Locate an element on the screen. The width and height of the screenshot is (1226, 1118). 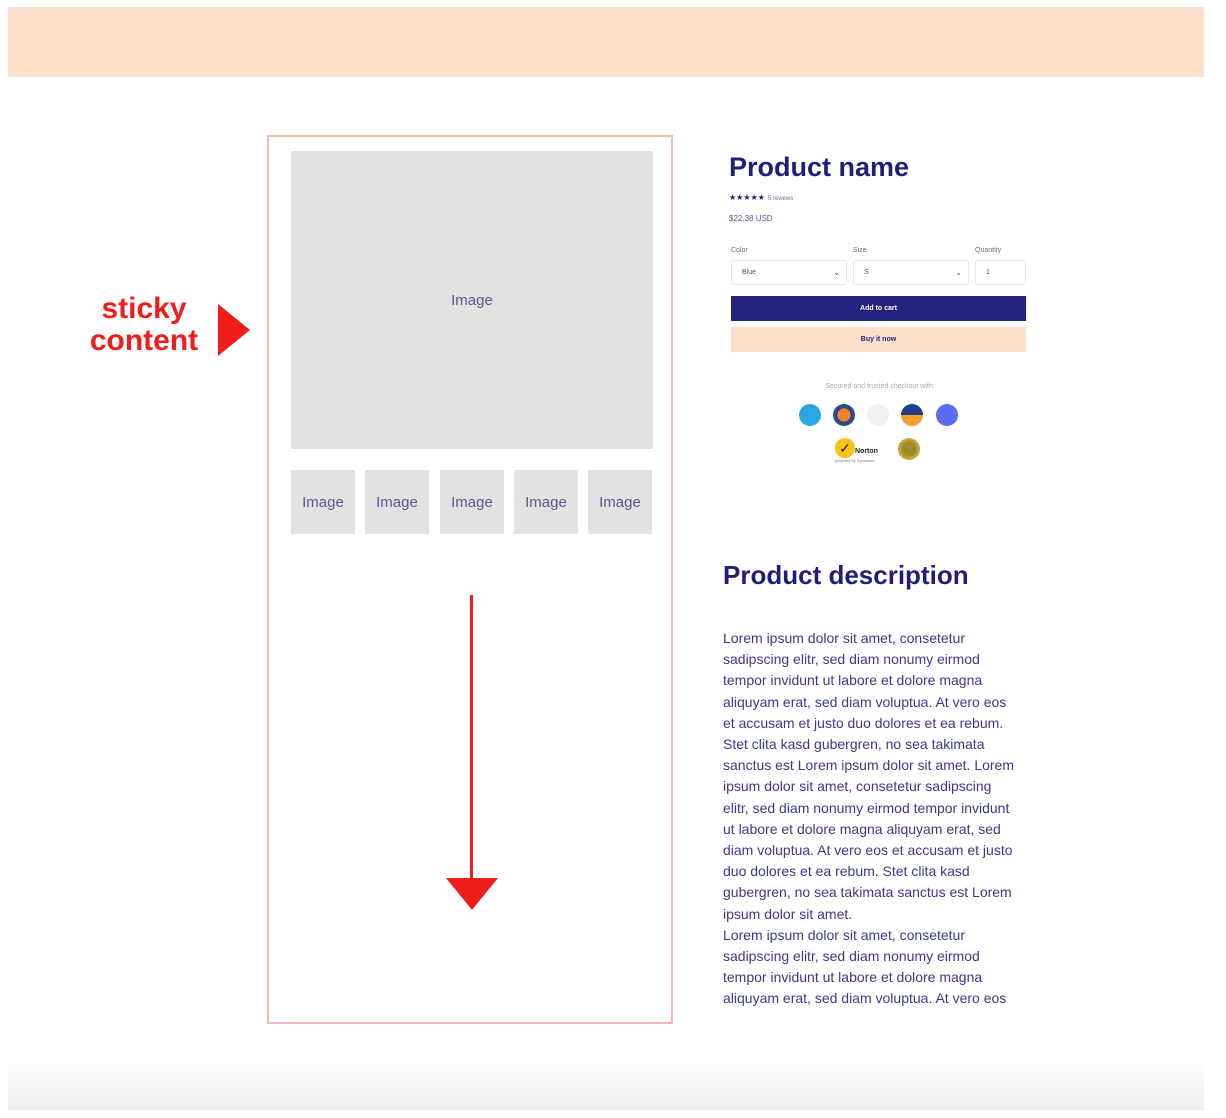
price: $22.38 USD is located at coordinates (751, 218).